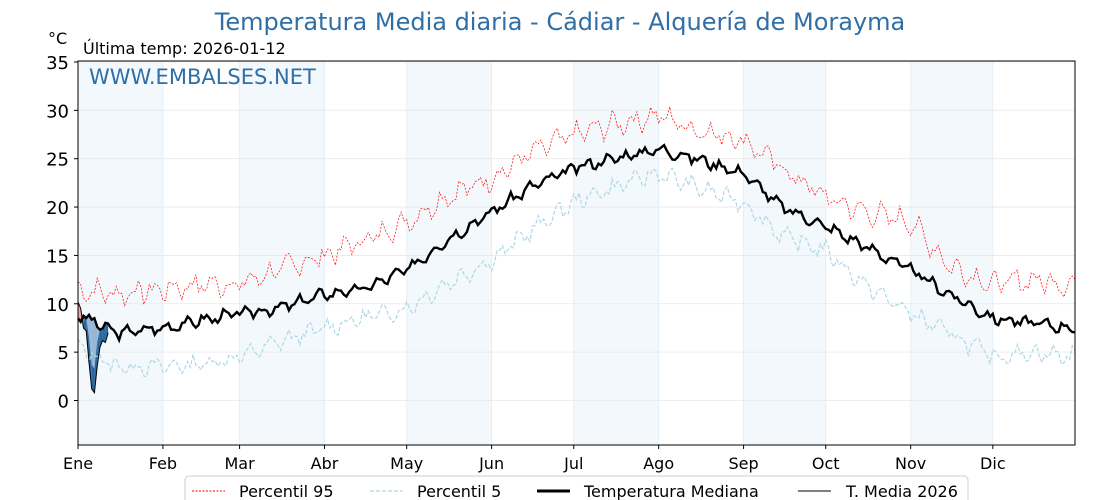 This screenshot has height=500, width=1120. I want to click on x-tick-label: Ago, so click(658, 463).